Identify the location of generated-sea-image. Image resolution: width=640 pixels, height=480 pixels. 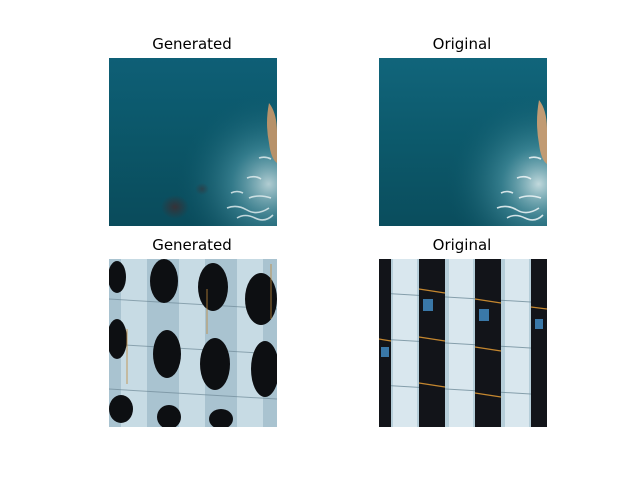
(193, 142).